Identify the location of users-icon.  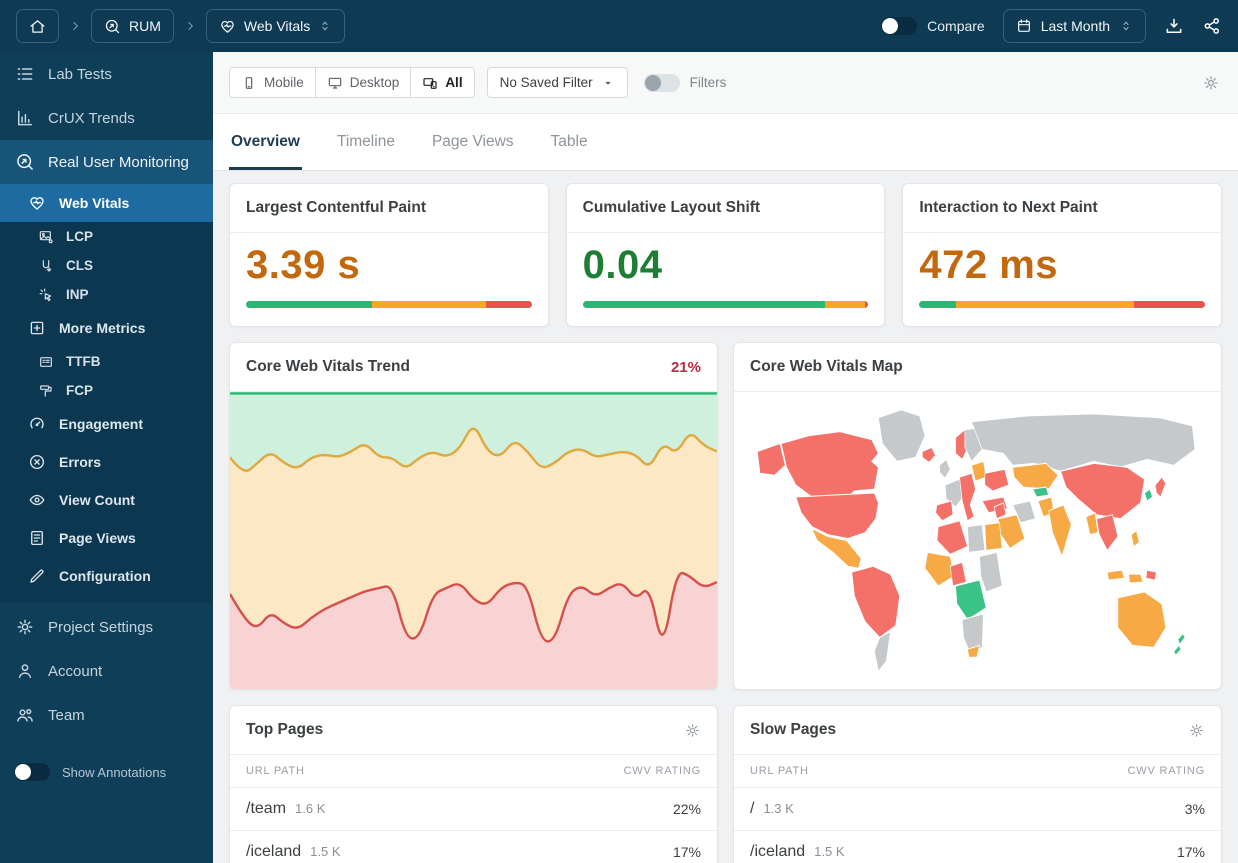
(25, 715).